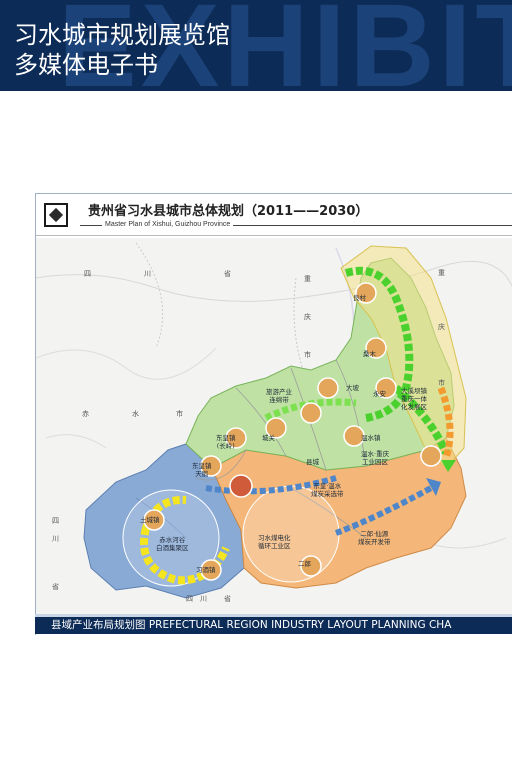 The width and height of the screenshot is (512, 768). What do you see at coordinates (371, 438) in the screenshot?
I see `zone-label-wenshui-town: 温水镇` at bounding box center [371, 438].